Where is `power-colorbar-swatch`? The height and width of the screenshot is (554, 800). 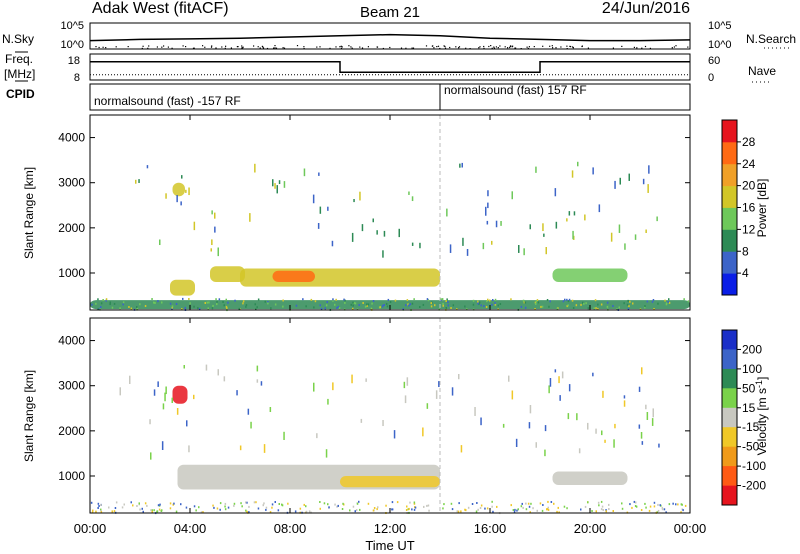 power-colorbar-swatch is located at coordinates (729, 175).